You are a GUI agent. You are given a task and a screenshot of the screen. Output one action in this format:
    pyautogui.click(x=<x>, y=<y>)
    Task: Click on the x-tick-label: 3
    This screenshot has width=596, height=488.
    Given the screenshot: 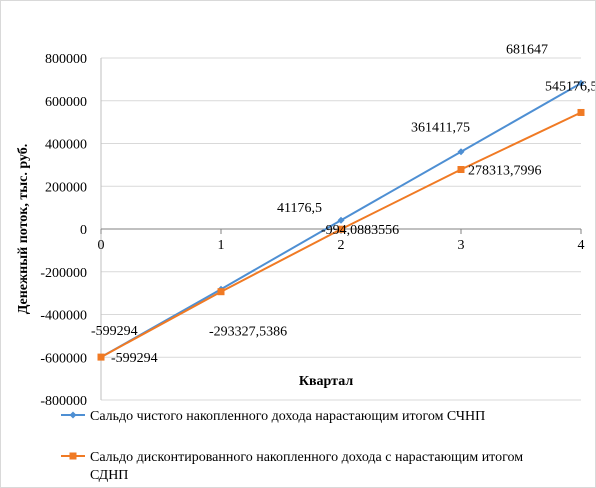 What is the action you would take?
    pyautogui.click(x=461, y=245)
    